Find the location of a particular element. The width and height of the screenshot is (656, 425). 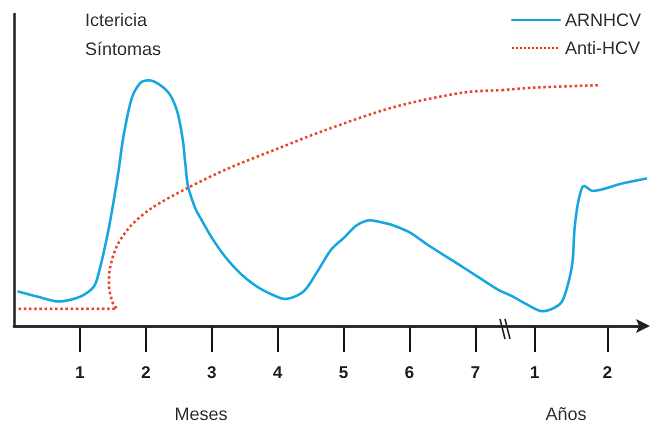

legend-label: ARNHCV is located at coordinates (603, 20).